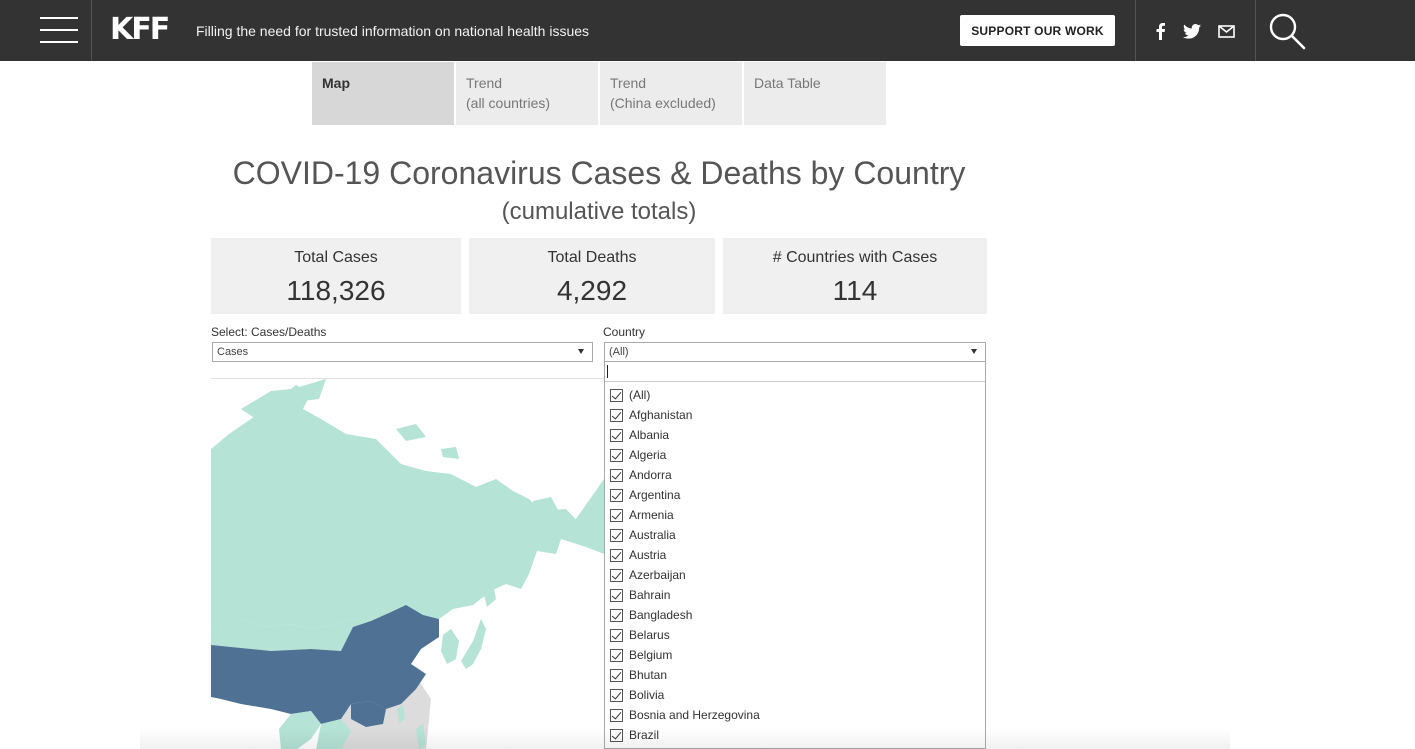 This screenshot has width=1415, height=749. Describe the element at coordinates (624, 332) in the screenshot. I see `country-filter-label: Country` at that location.